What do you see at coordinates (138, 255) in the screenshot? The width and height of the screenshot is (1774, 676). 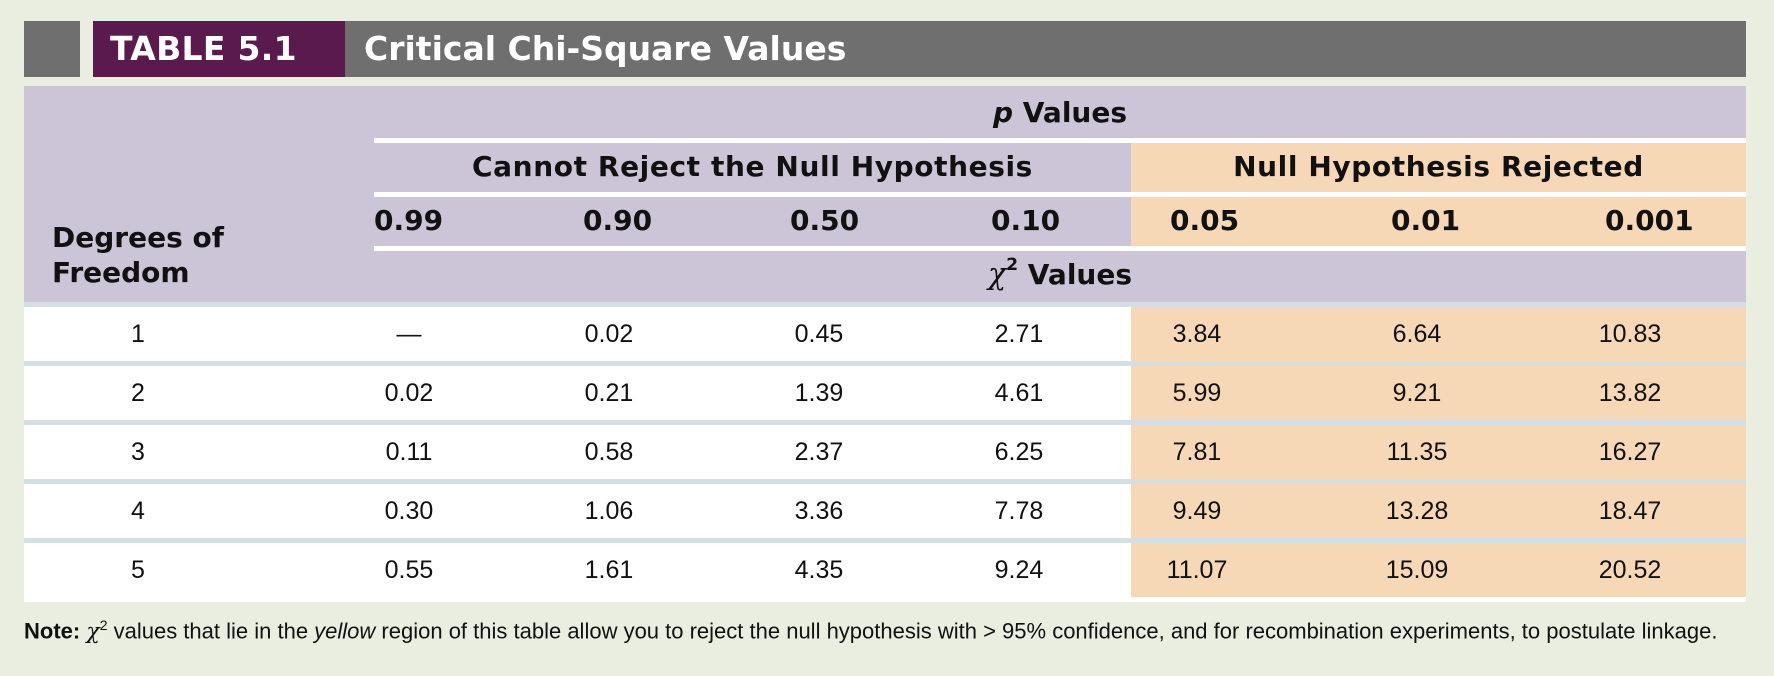 I see `degrees-of-freedom-heading: Degrees of Freedom` at bounding box center [138, 255].